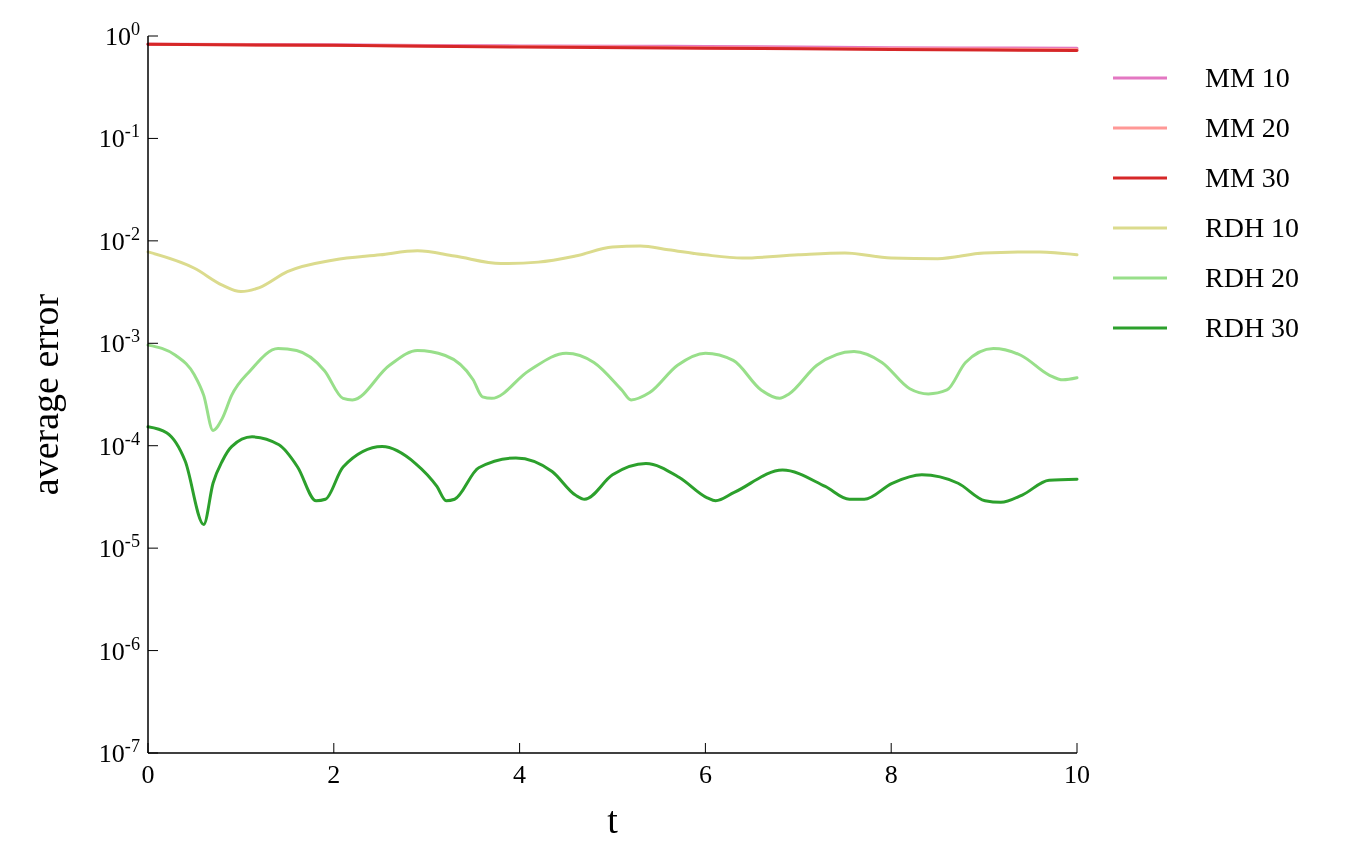 This screenshot has height=867, width=1355. What do you see at coordinates (45, 394) in the screenshot?
I see `y-axis-title: average error` at bounding box center [45, 394].